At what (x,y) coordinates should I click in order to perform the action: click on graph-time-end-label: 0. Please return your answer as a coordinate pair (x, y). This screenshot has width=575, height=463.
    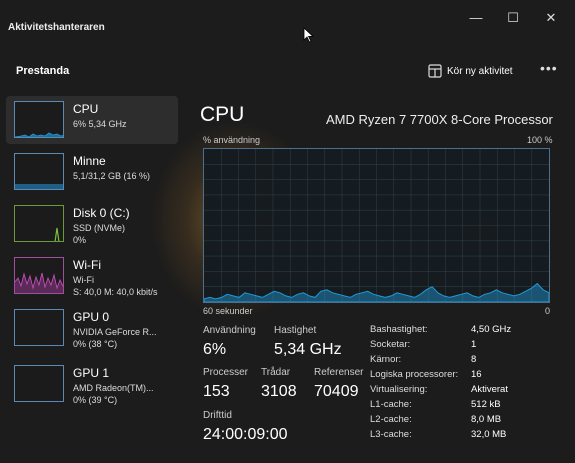
    Looking at the image, I should click on (548, 311).